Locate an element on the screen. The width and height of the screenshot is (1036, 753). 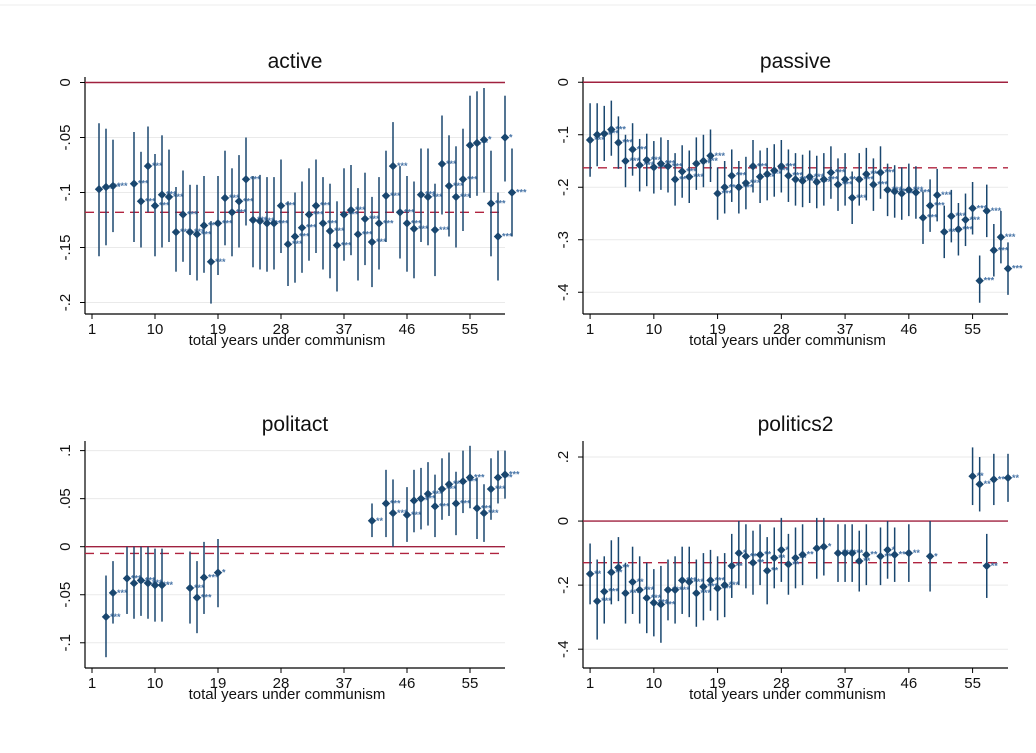
y-tick-label: -.4 is located at coordinates (563, 649).